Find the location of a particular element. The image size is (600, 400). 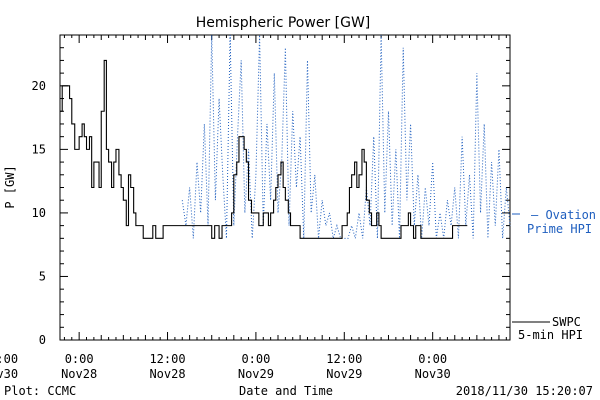

legend-ovation-line1: — Ovation is located at coordinates (563, 215).